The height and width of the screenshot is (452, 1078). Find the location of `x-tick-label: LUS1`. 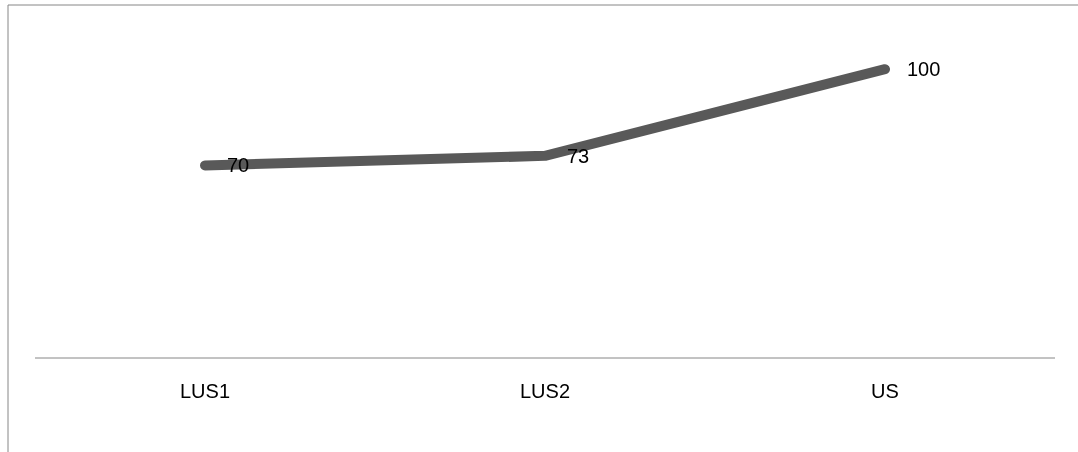

x-tick-label: LUS1 is located at coordinates (205, 391).